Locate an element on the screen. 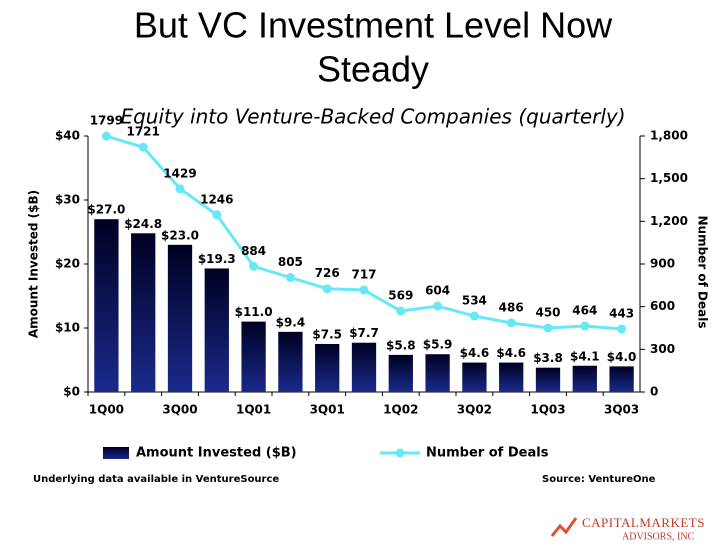 Image resolution: width=722 pixels, height=547 pixels. bar-label: $27.0 is located at coordinates (106, 210).